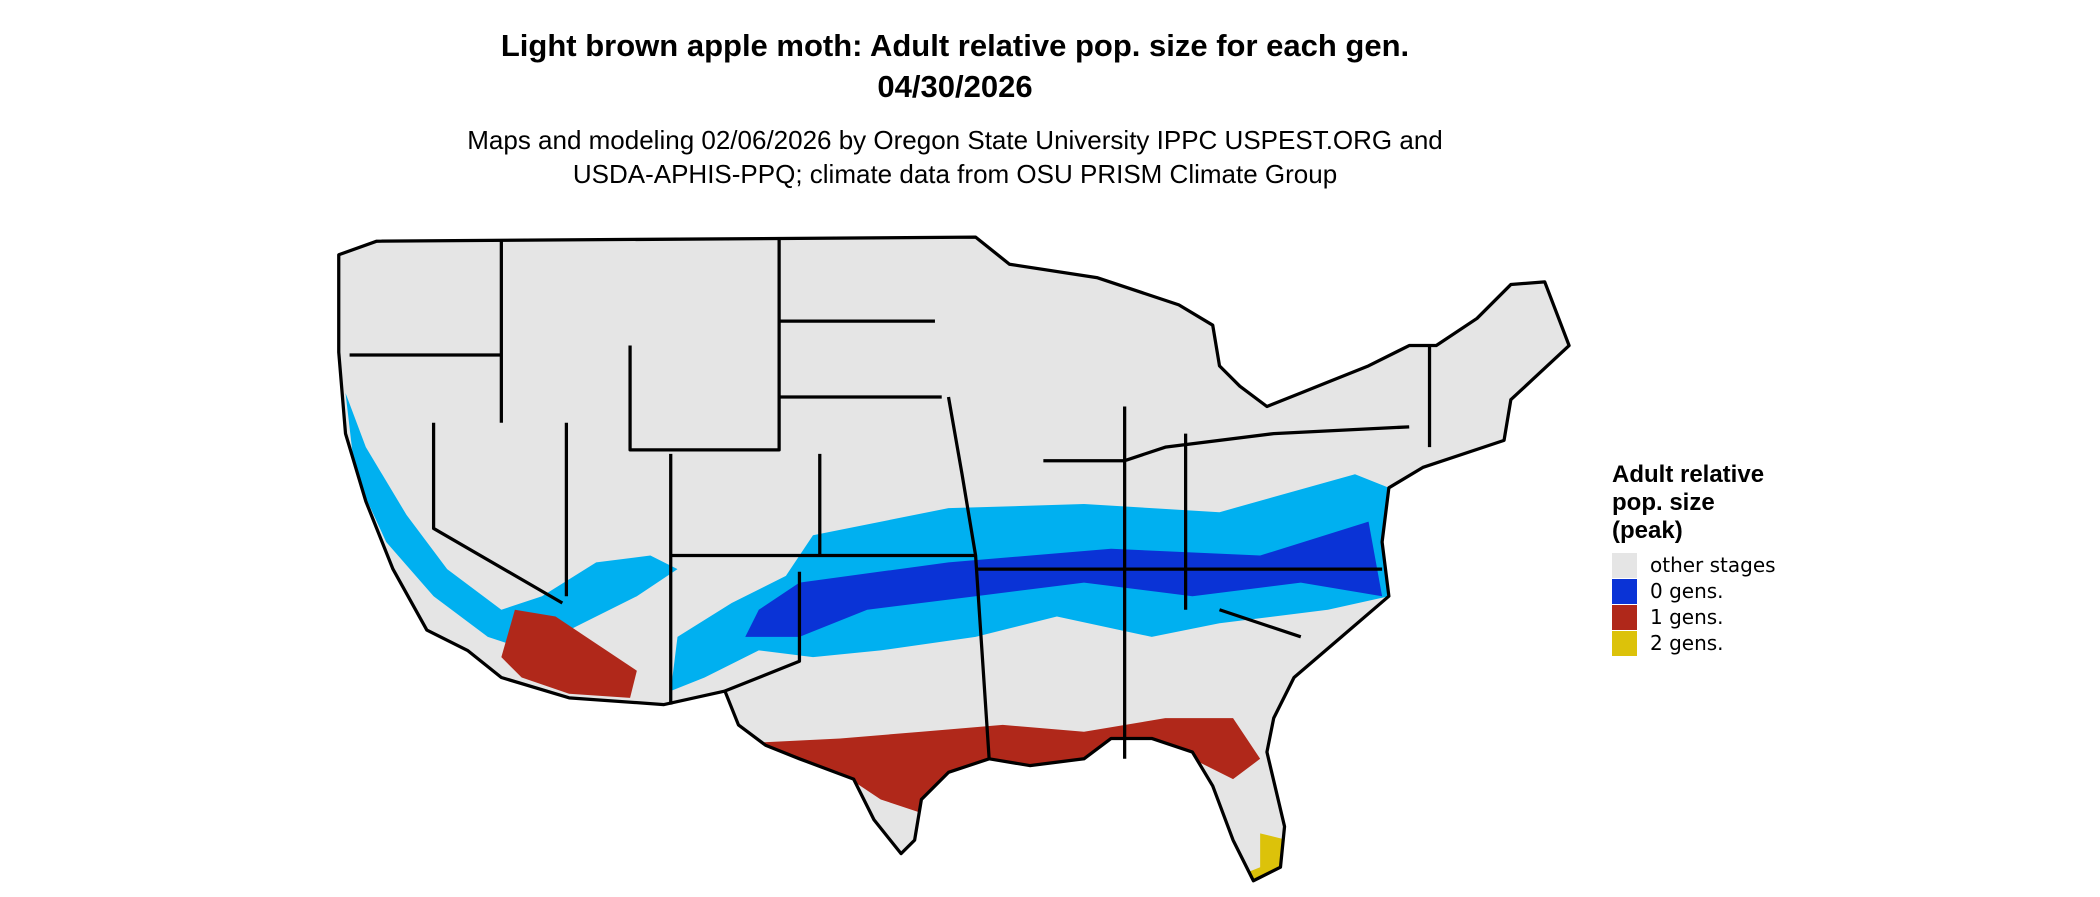  I want to click on legend-label: 1 gens., so click(1687, 617).